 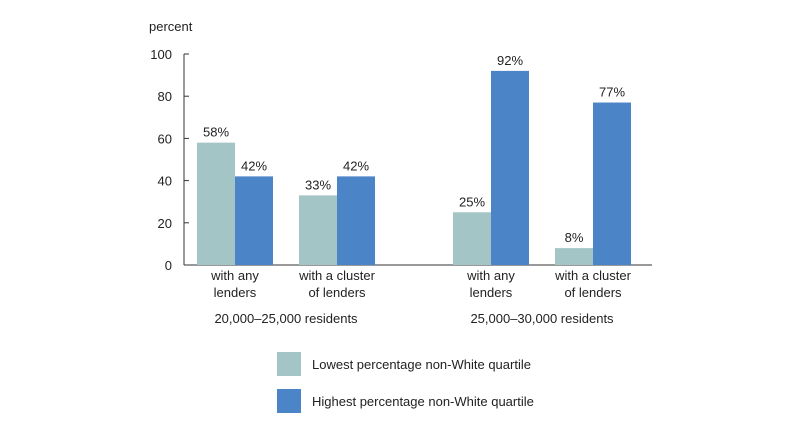 I want to click on y-tick-label: 20, so click(x=165, y=223).